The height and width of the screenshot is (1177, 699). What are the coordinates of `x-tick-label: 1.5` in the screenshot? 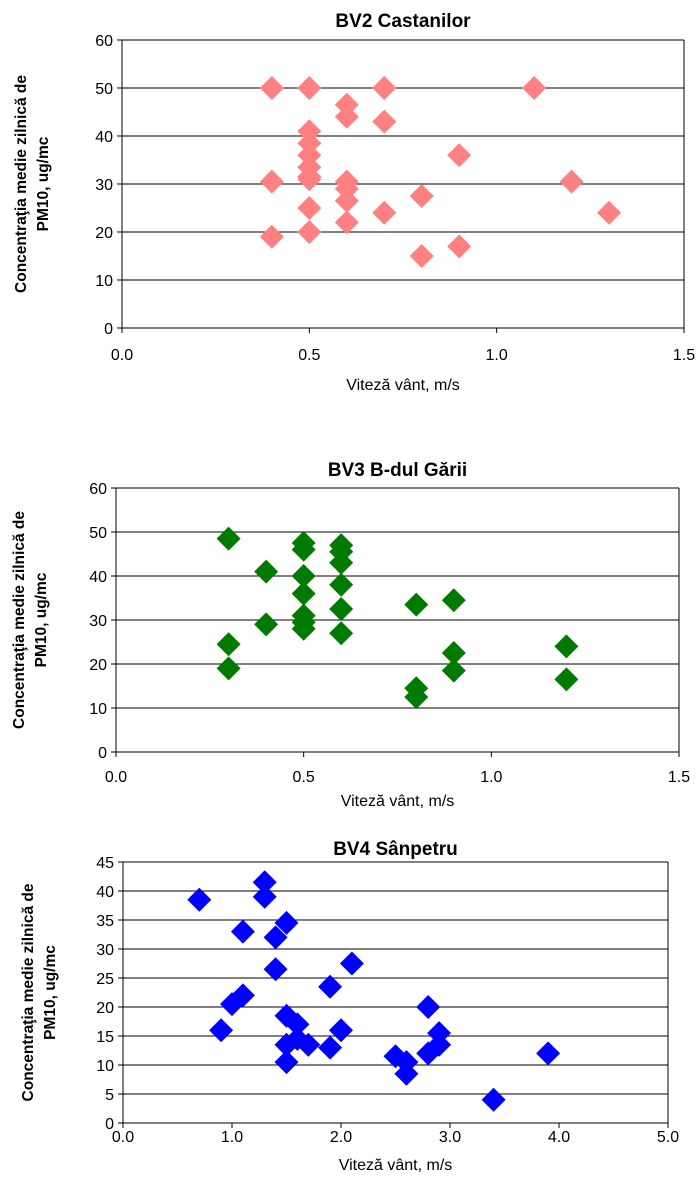 It's located at (679, 777).